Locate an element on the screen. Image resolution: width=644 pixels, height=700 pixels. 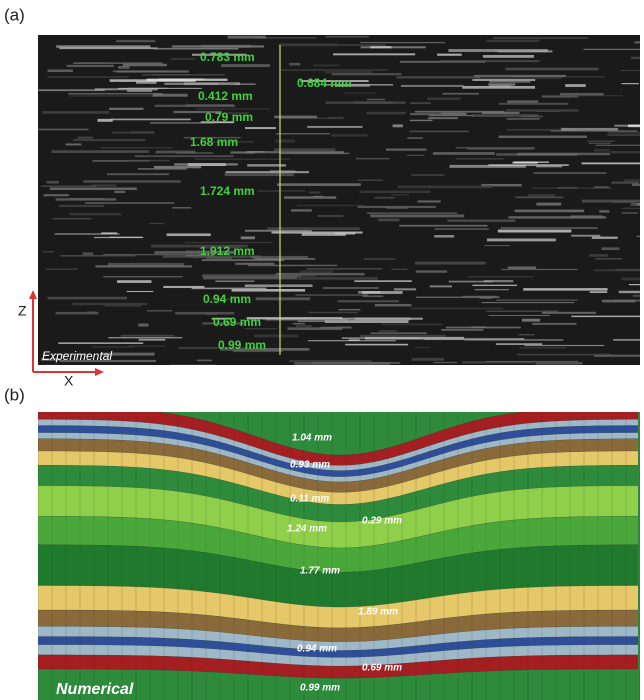
measurement: 1.89 mm is located at coordinates (378, 612).